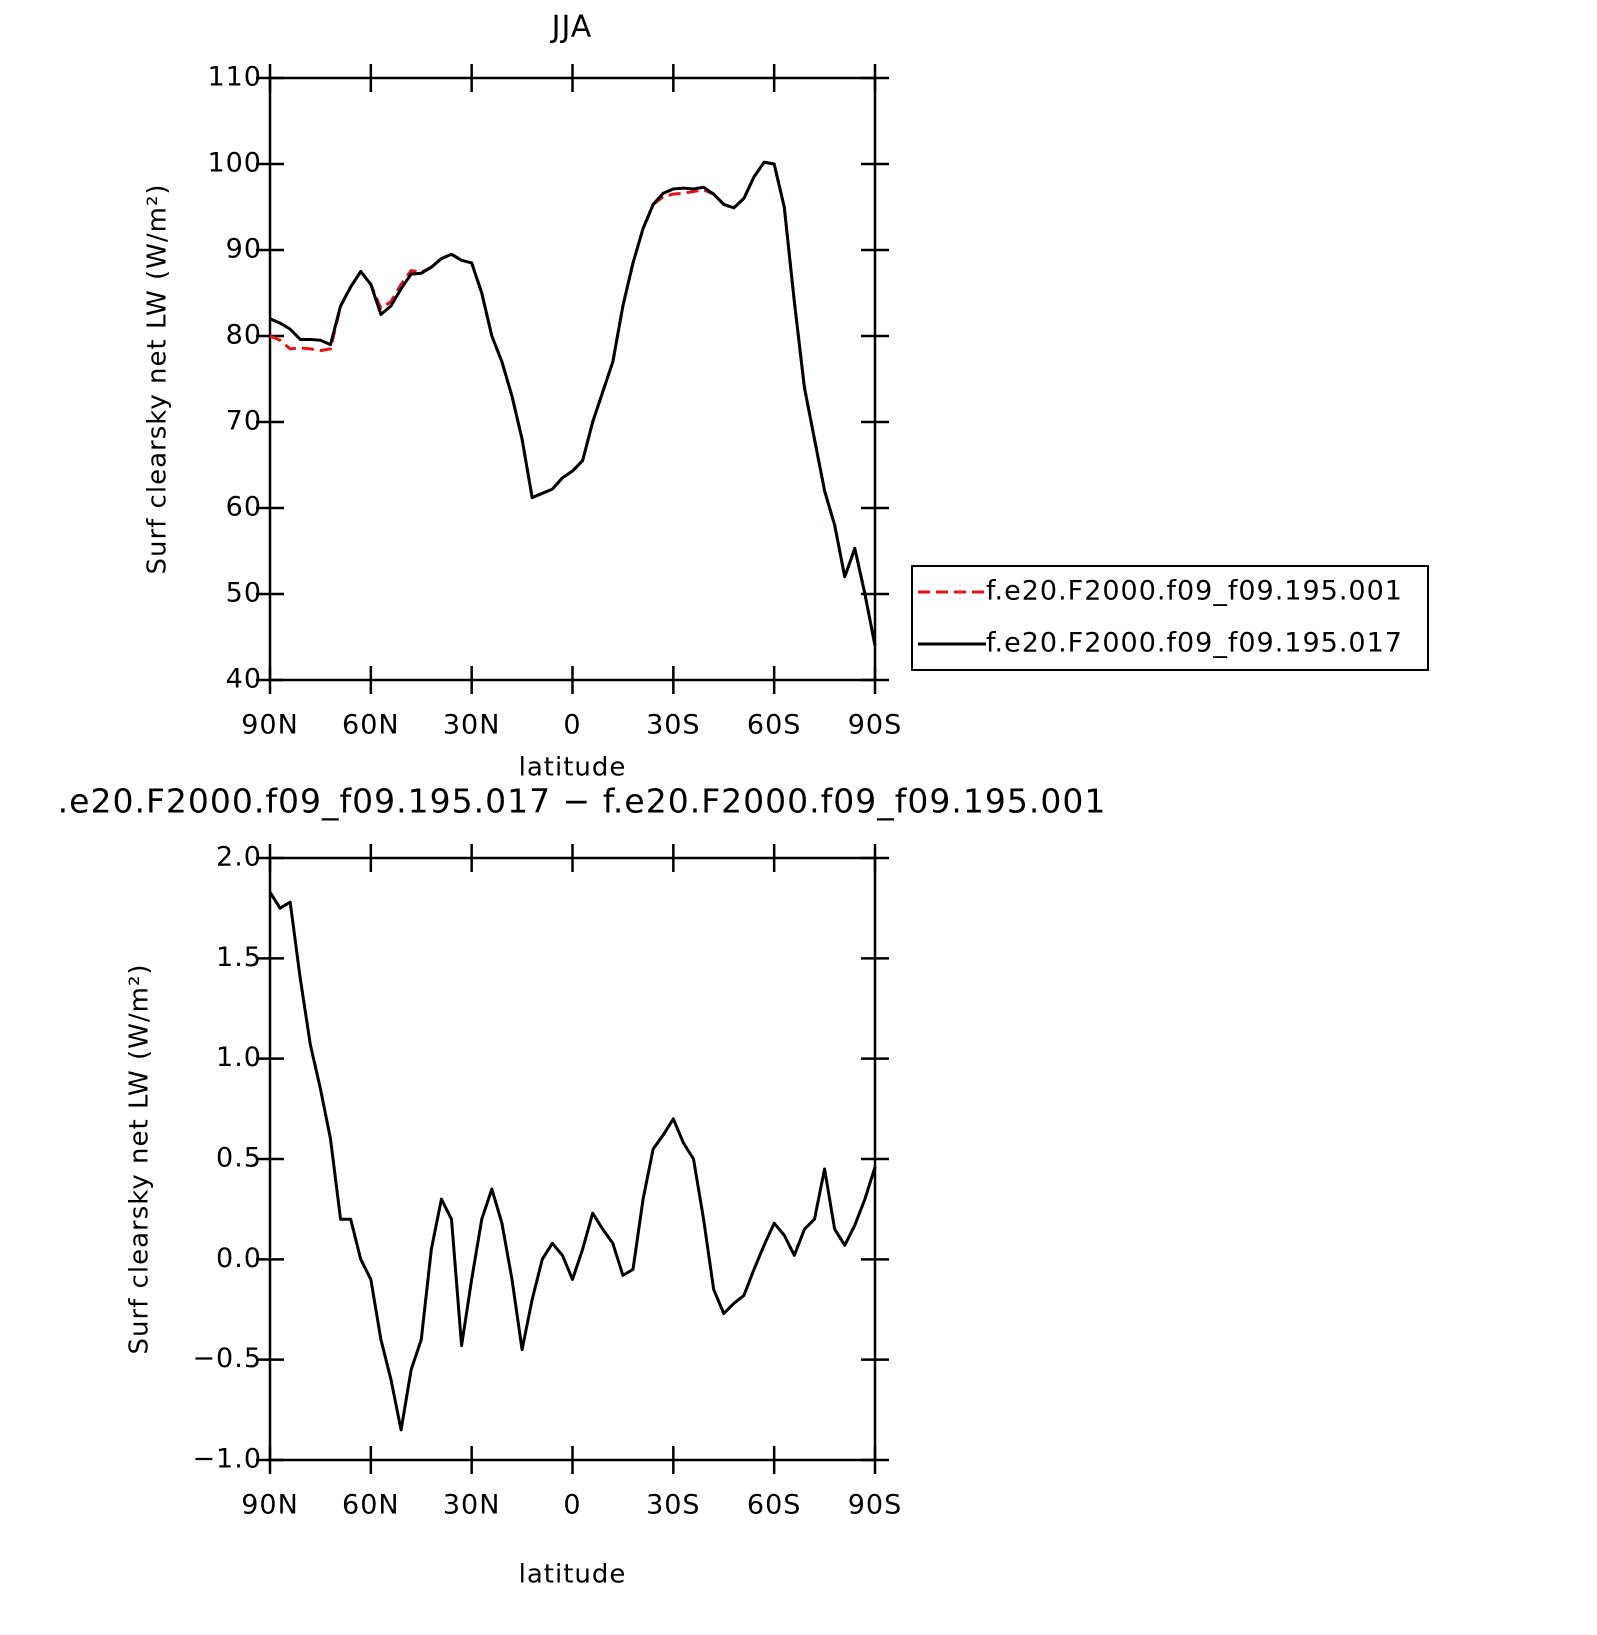  Describe the element at coordinates (239, 1158) in the screenshot. I see `y-tick-label: 0.5` at that location.